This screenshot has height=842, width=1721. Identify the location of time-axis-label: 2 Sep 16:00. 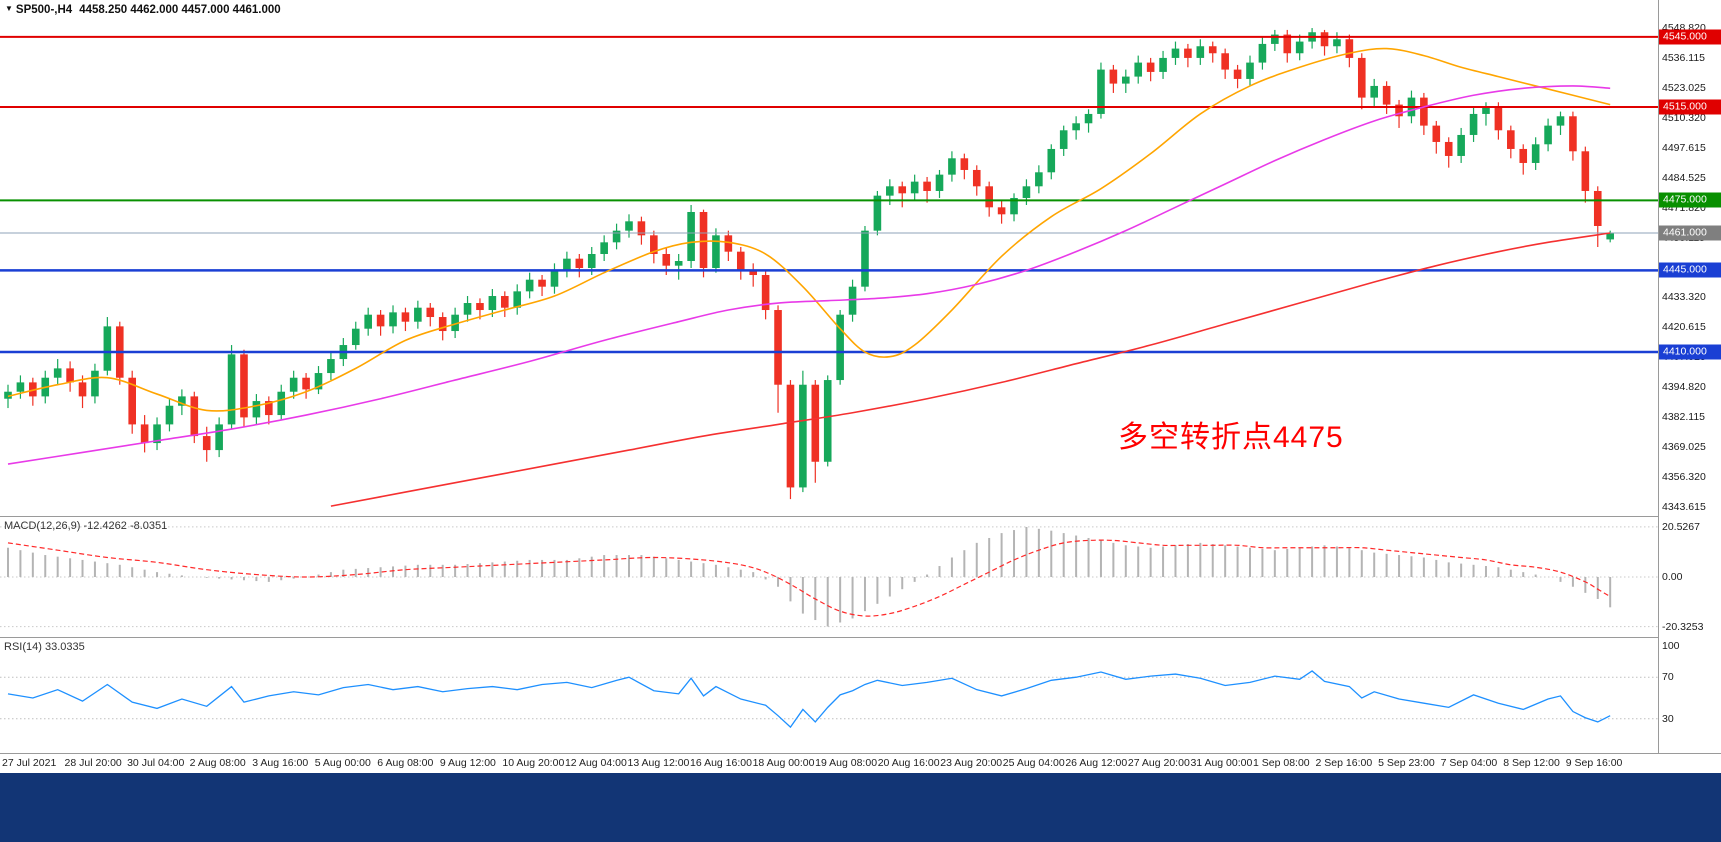
(1344, 763).